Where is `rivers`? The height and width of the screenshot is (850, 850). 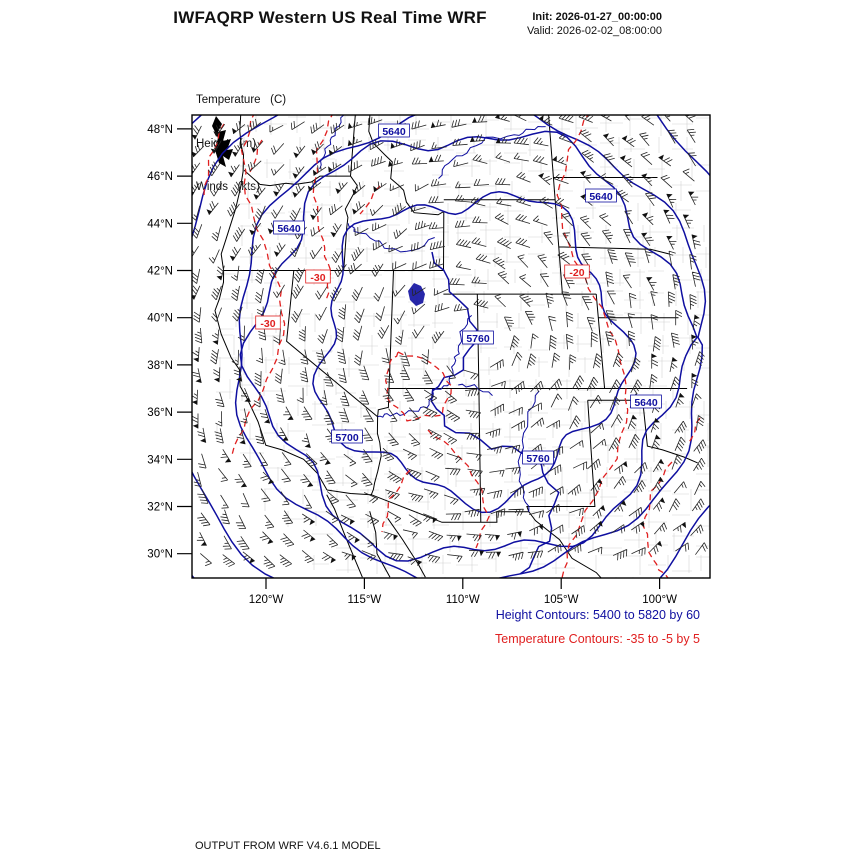 rivers is located at coordinates (432, 313).